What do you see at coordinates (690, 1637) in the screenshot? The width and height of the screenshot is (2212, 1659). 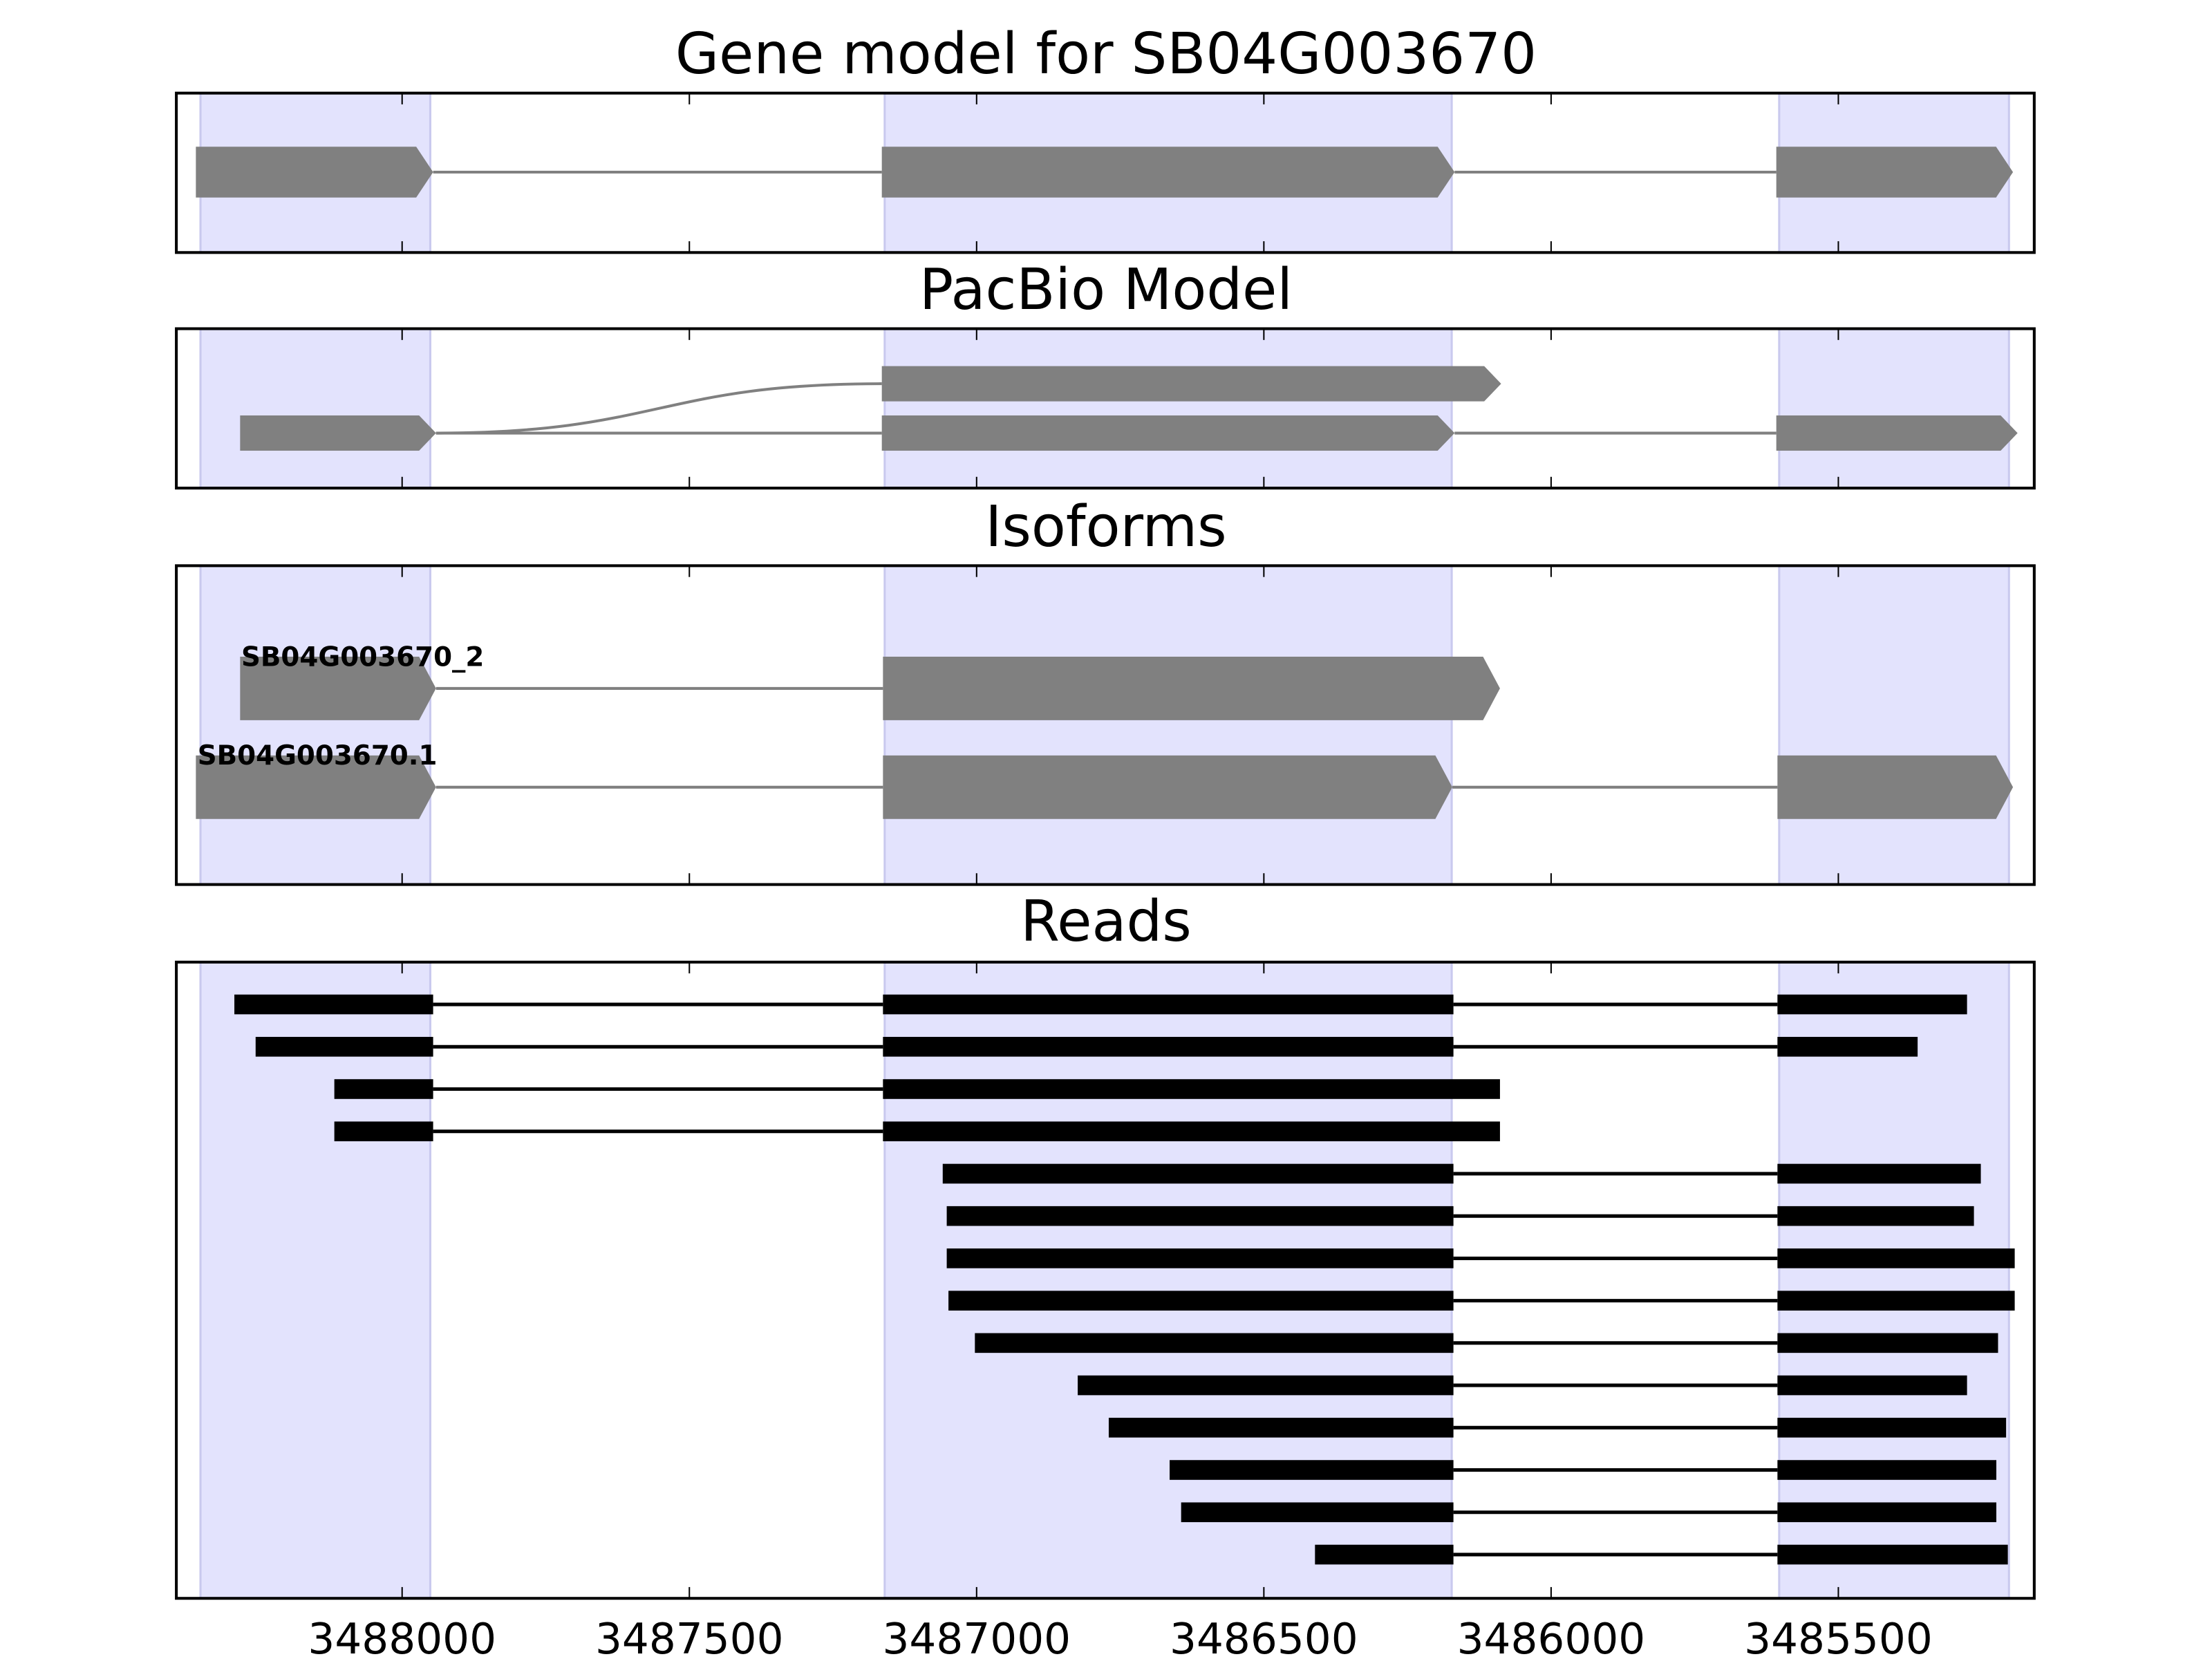 I see `x-tick-label: 3487500` at bounding box center [690, 1637].